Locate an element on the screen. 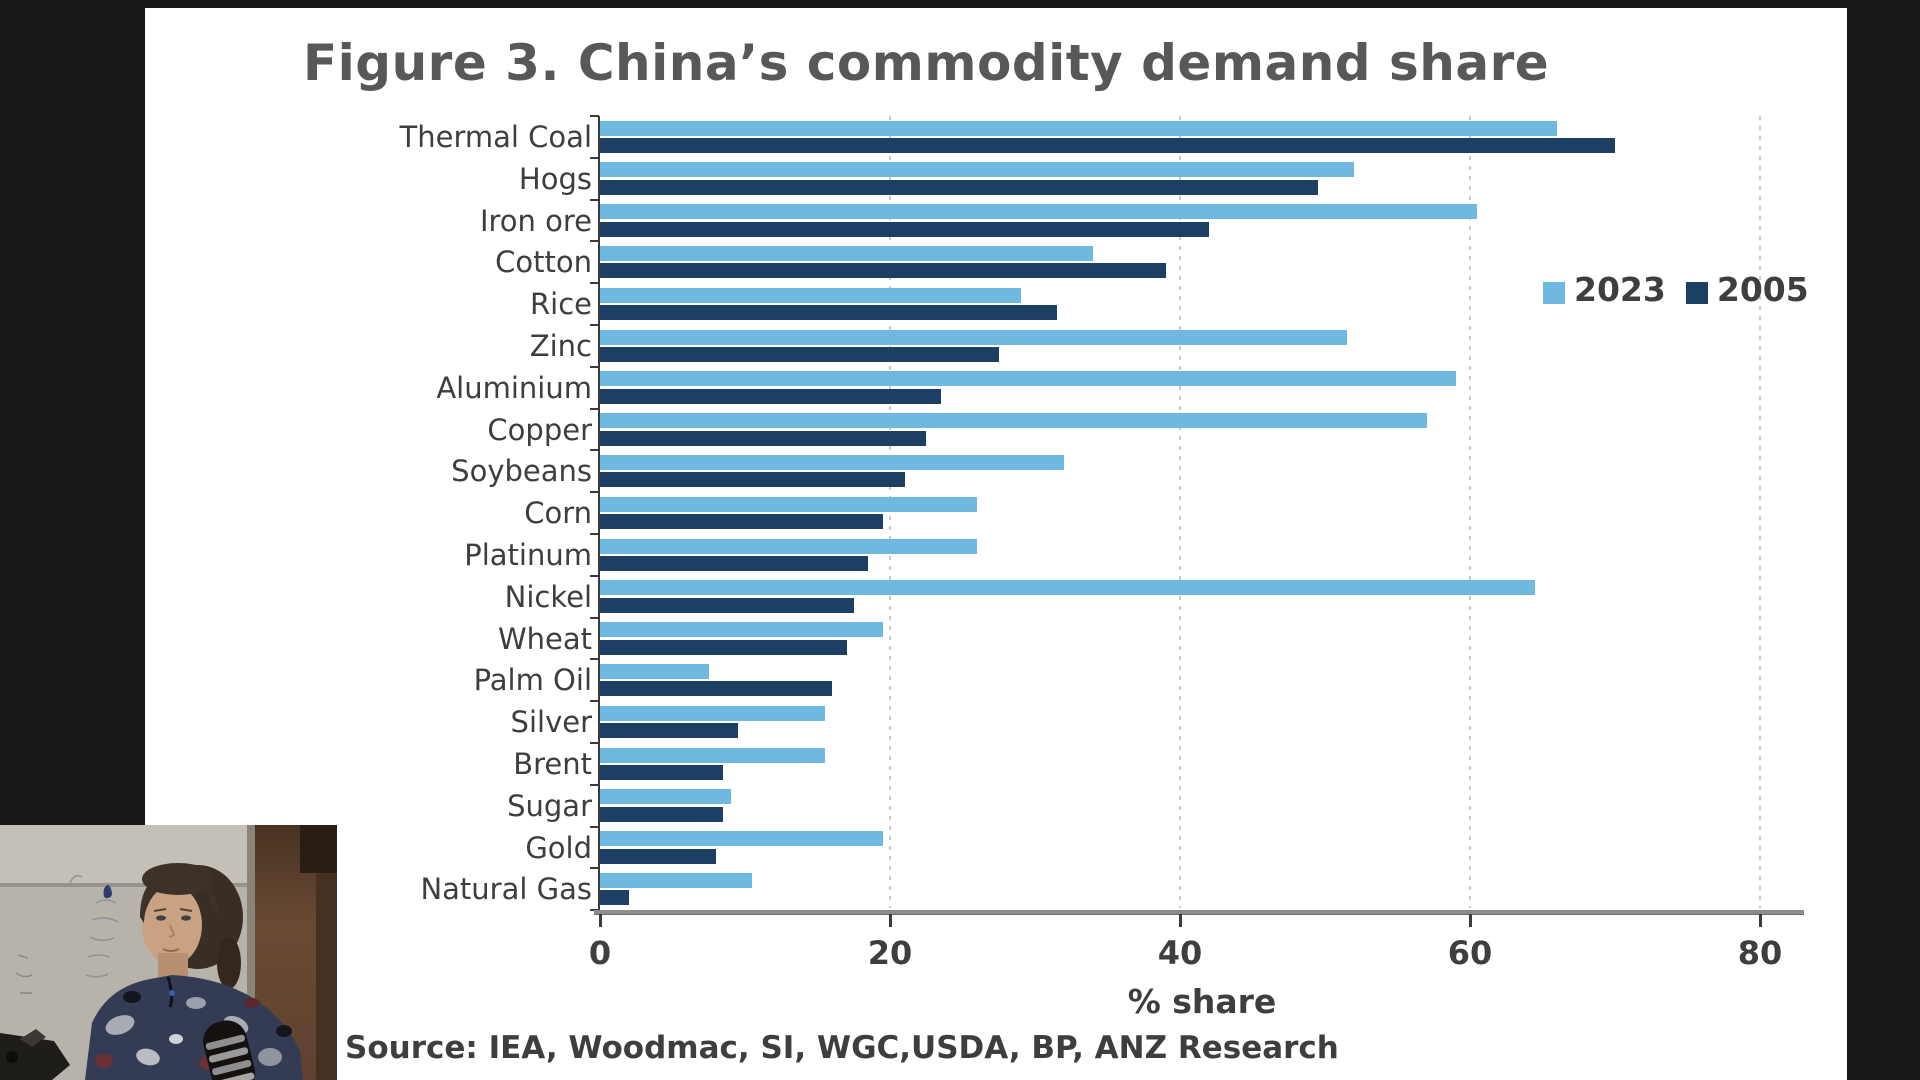 This screenshot has height=1080, width=1920. microphone-icon is located at coordinates (229, 1050).